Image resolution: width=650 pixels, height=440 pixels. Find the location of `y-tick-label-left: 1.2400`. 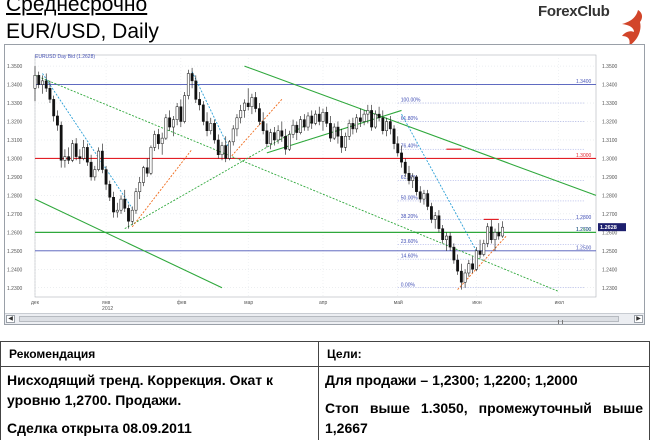

y-tick-label-left: 1.2400 is located at coordinates (15, 270).